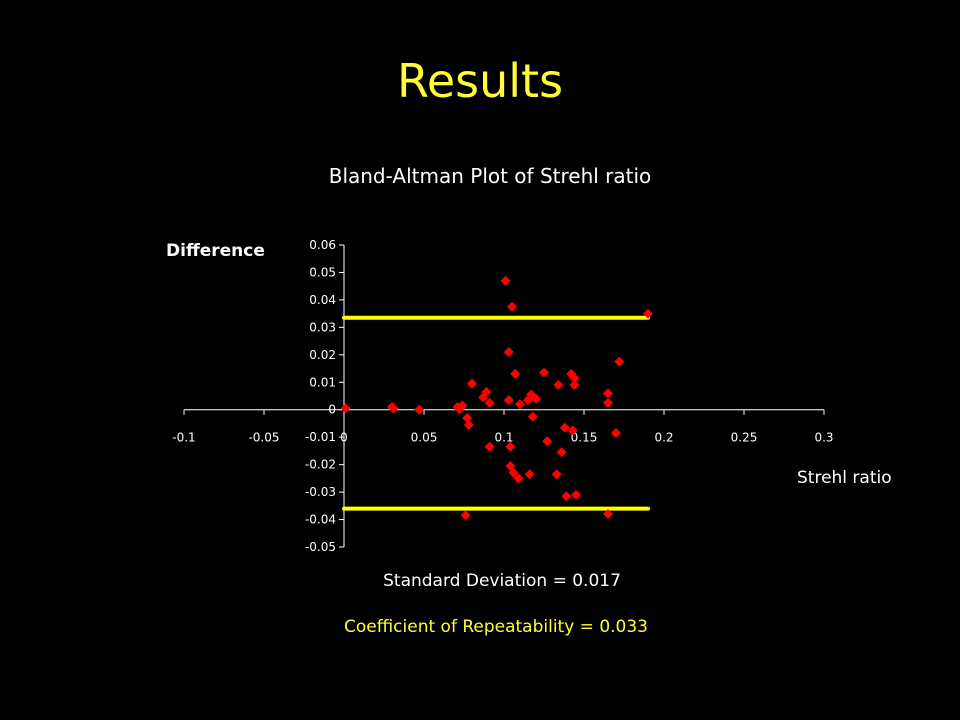  I want to click on y-tick-label: 0.06, so click(322, 245).